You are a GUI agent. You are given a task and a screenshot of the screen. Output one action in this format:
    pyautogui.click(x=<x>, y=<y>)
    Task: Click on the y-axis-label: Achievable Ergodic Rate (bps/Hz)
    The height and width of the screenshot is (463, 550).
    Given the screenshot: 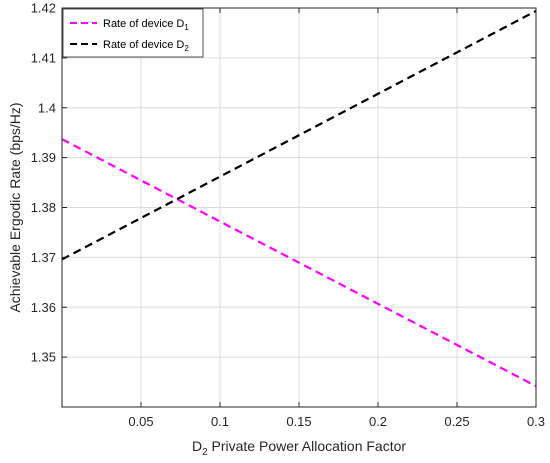 What is the action you would take?
    pyautogui.click(x=15, y=207)
    